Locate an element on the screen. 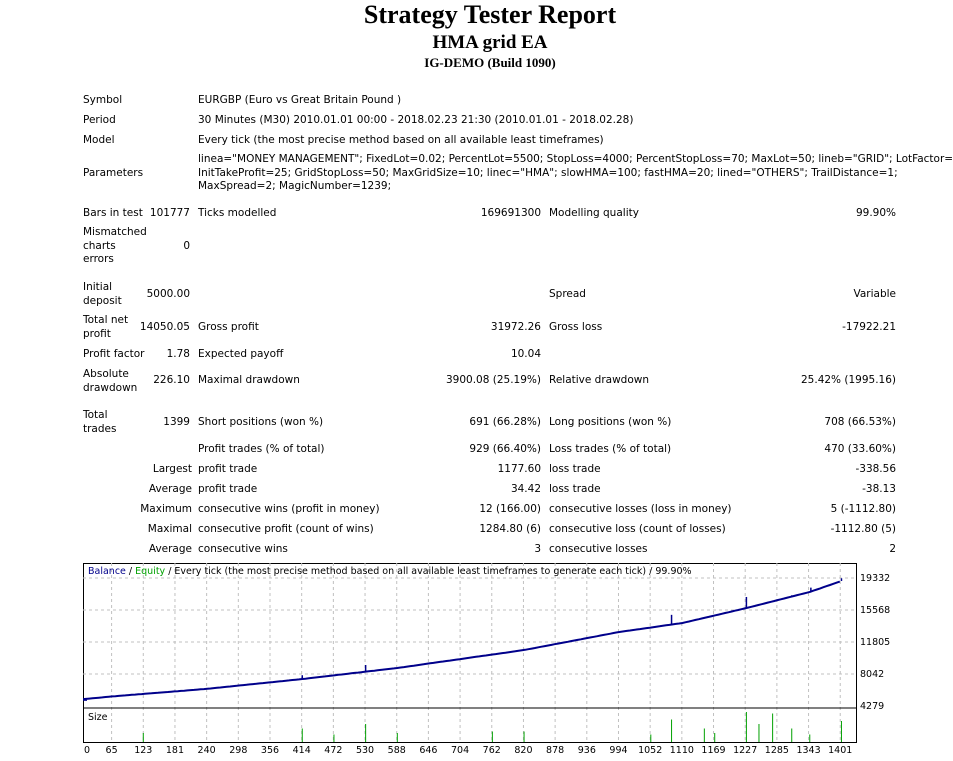  x-tick-label: 1285 is located at coordinates (776, 750).